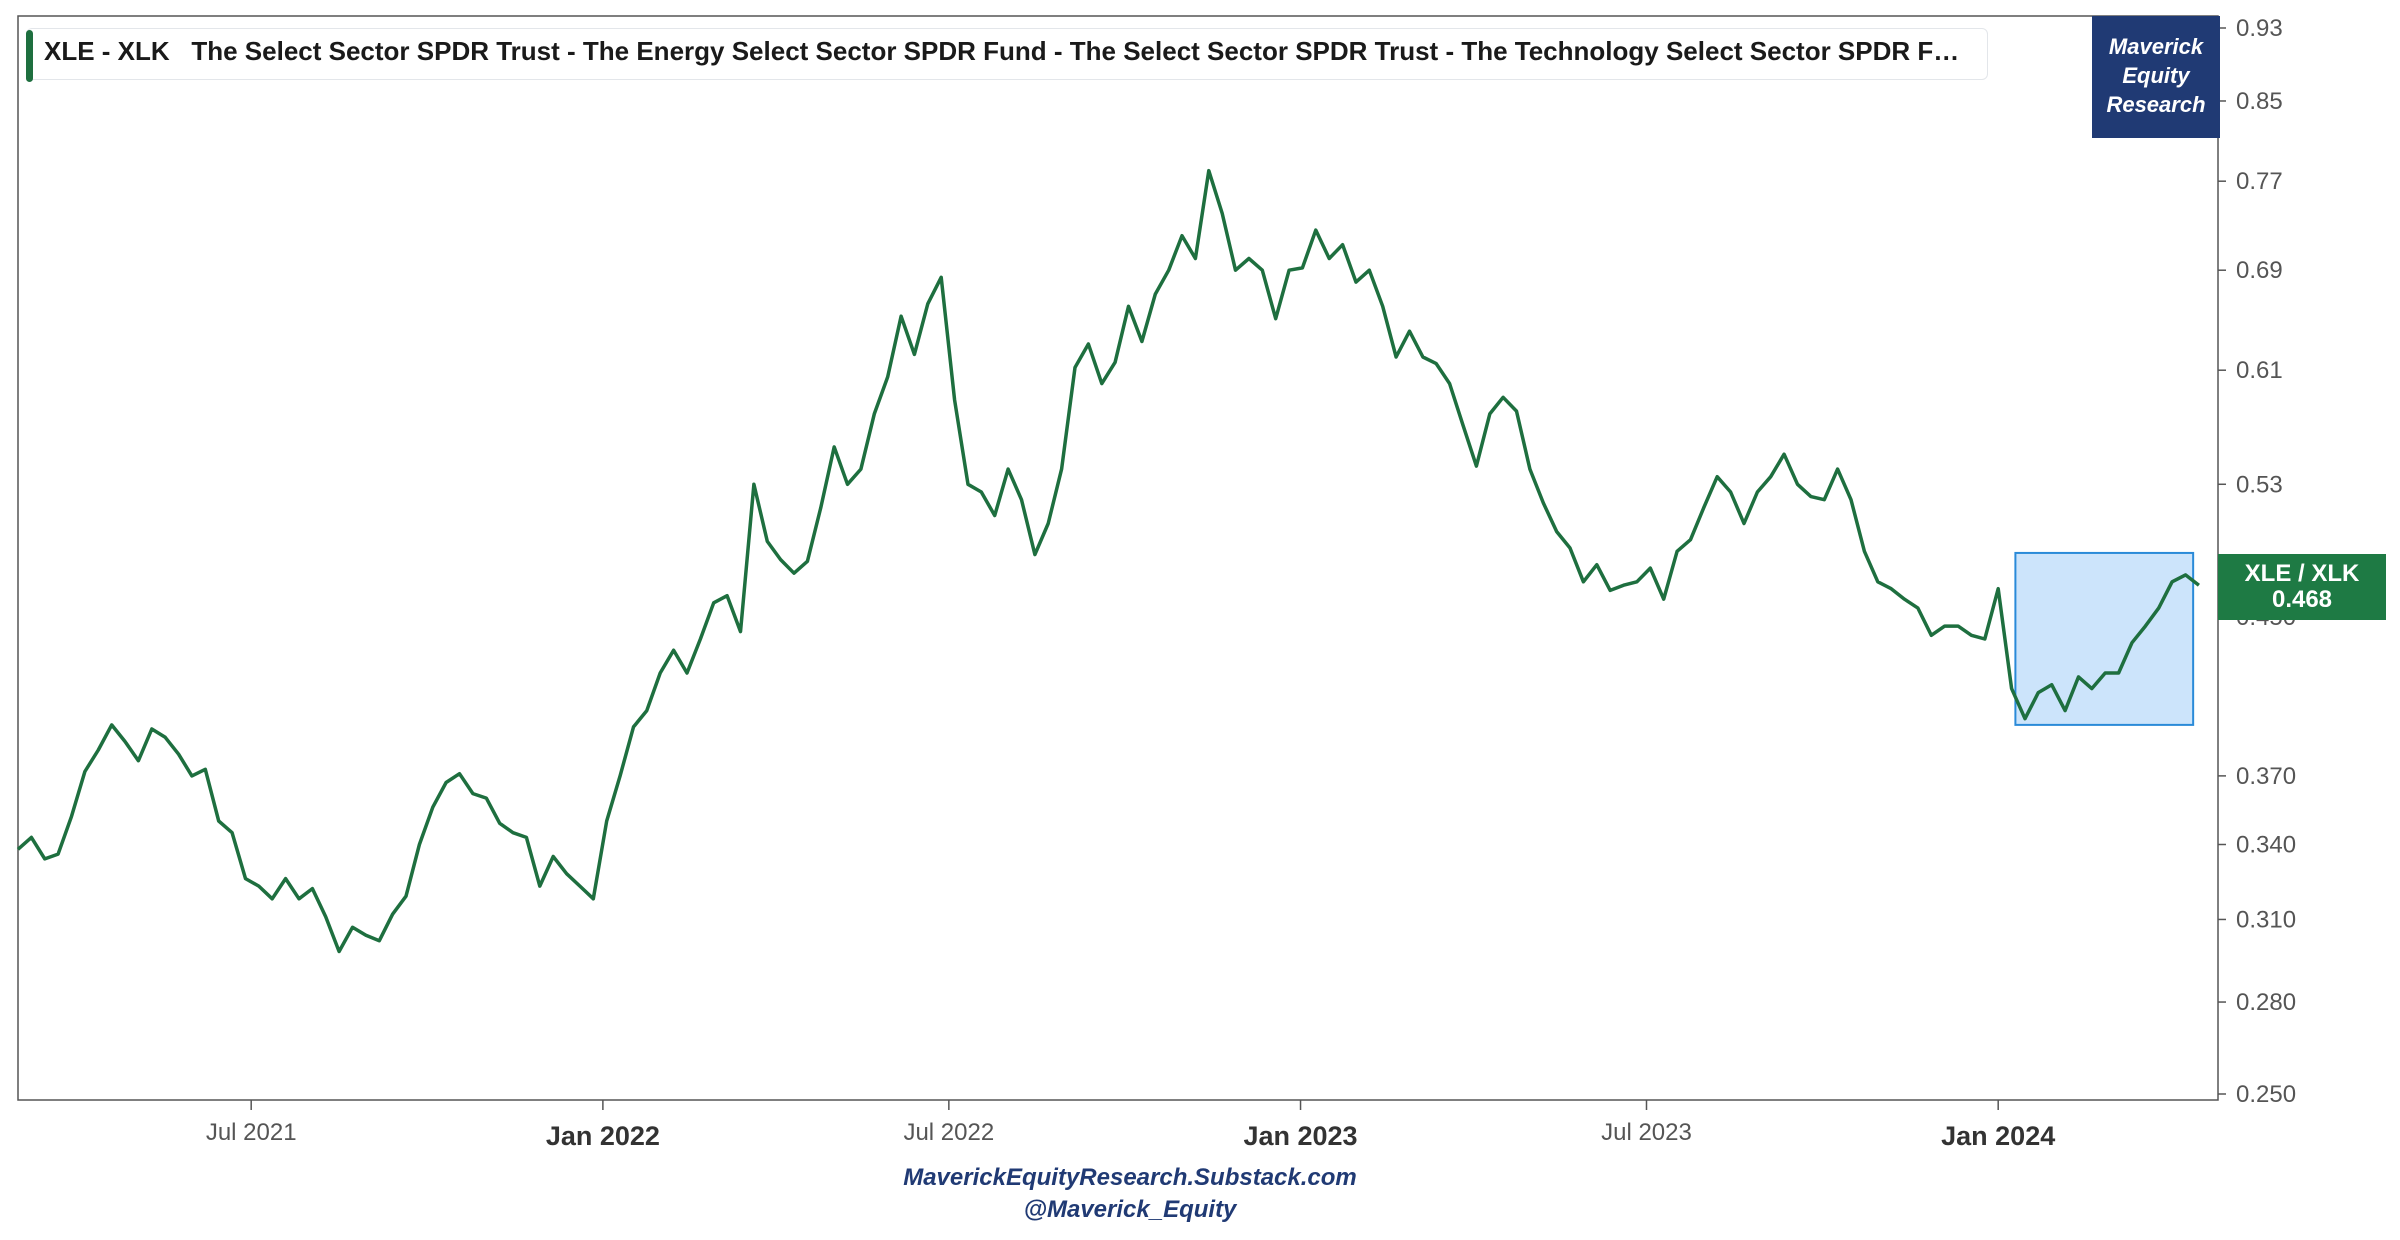 Image resolution: width=2400 pixels, height=1240 pixels. What do you see at coordinates (1300, 1136) in the screenshot?
I see `x-tick-label: Jan 2023` at bounding box center [1300, 1136].